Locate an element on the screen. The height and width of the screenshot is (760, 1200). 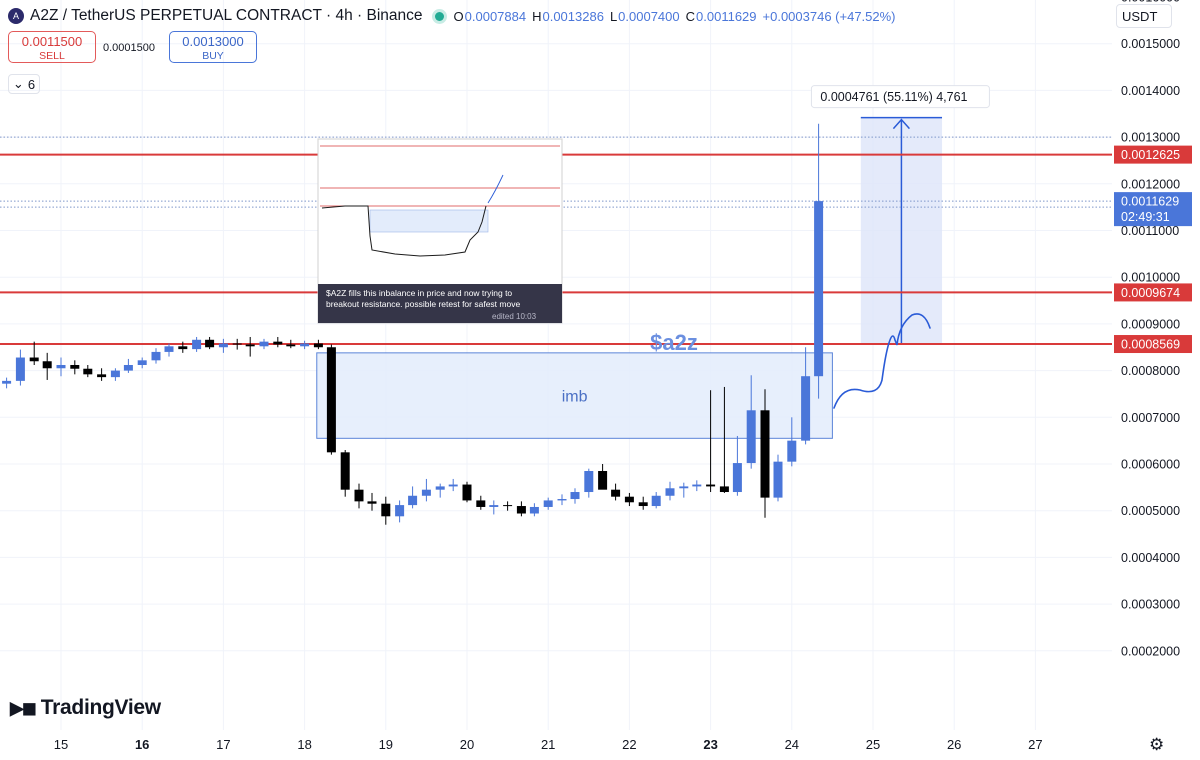
countdown-label: 02:49:31 is located at coordinates (1145, 217).